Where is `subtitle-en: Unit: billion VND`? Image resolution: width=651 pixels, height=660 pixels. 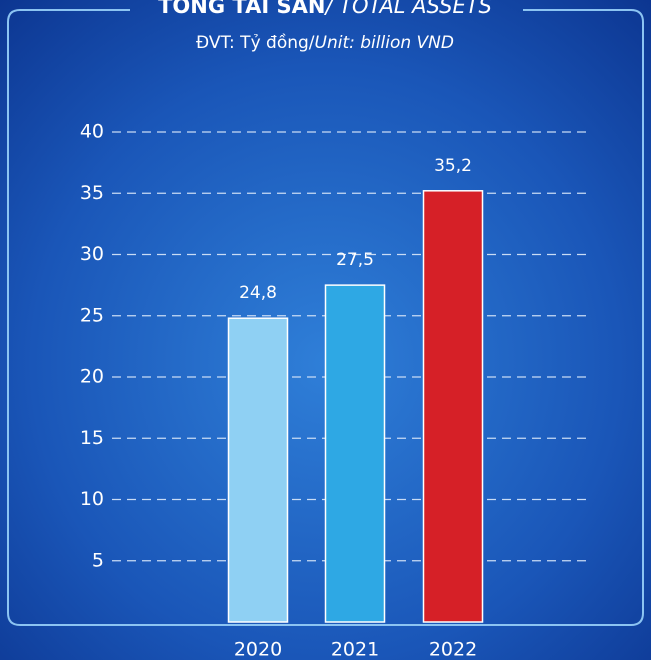 subtitle-en: Unit: billion VND is located at coordinates (384, 43).